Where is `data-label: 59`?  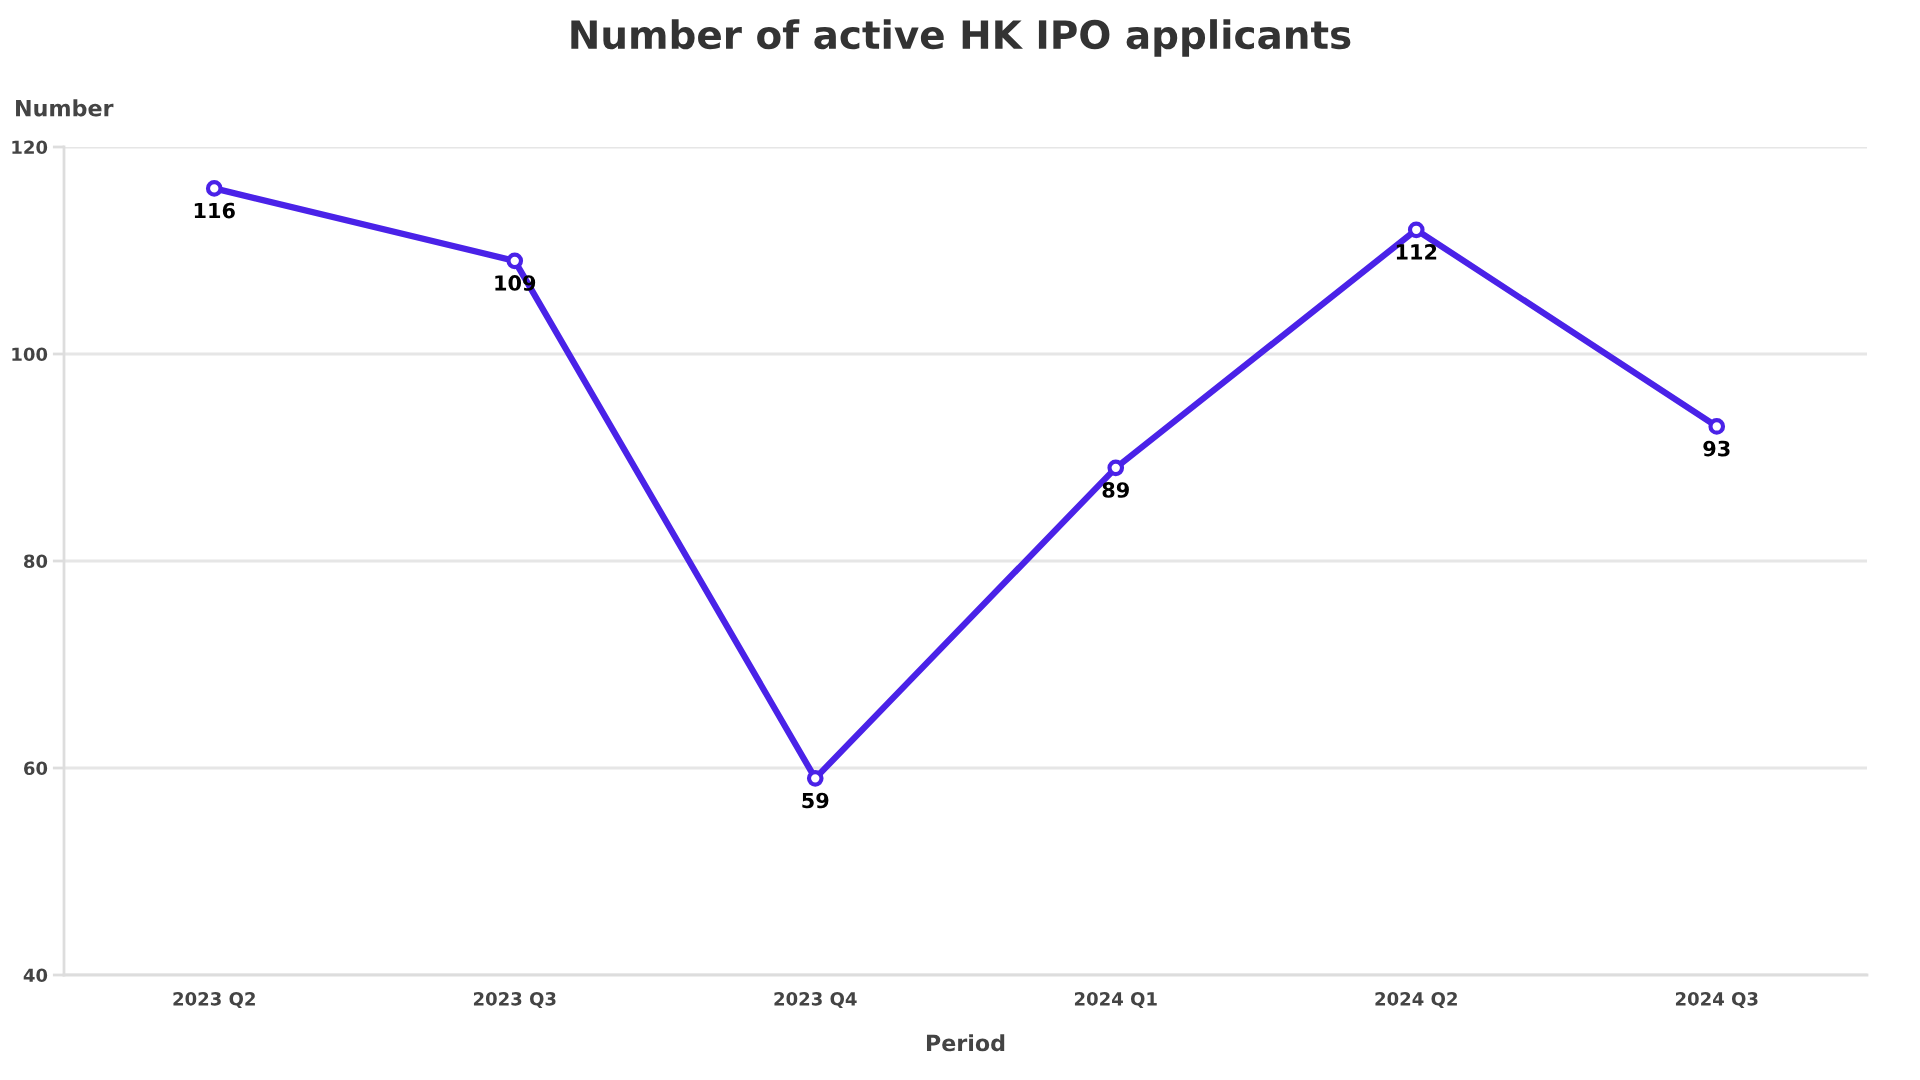
data-label: 59 is located at coordinates (815, 800).